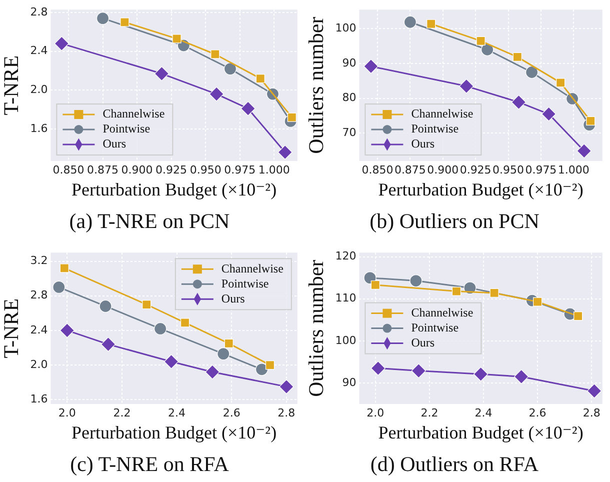 This screenshot has width=610, height=482. Describe the element at coordinates (375, 413) in the screenshot. I see `x-tick-label: 2.0` at that location.